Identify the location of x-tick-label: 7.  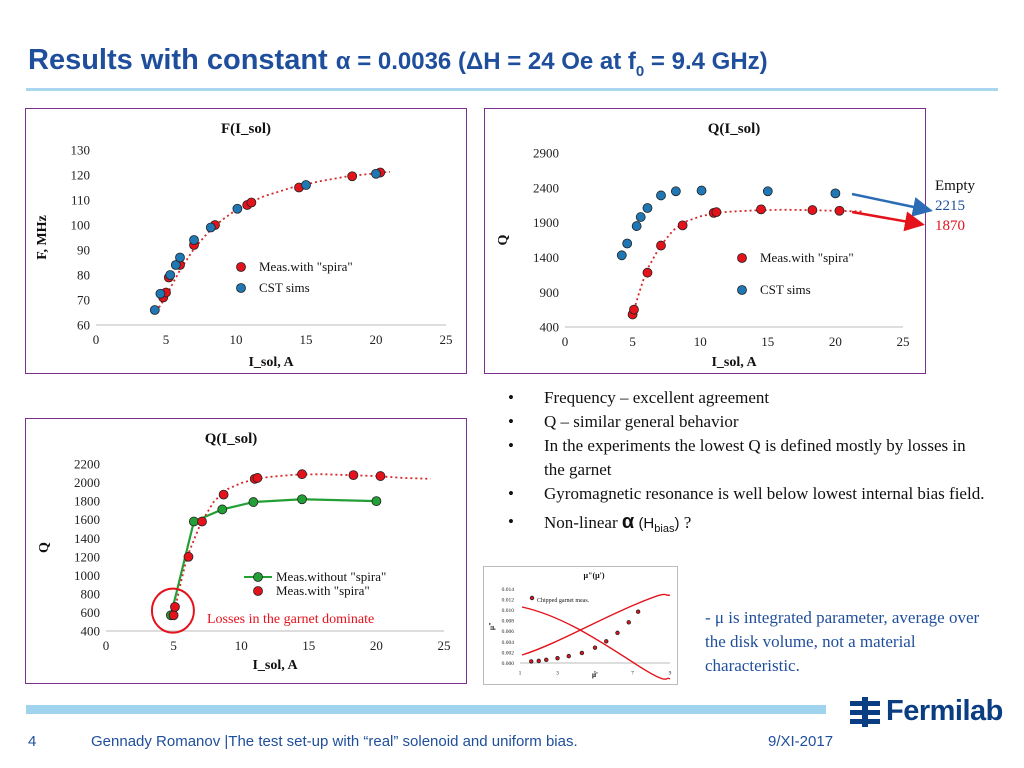
(632, 674).